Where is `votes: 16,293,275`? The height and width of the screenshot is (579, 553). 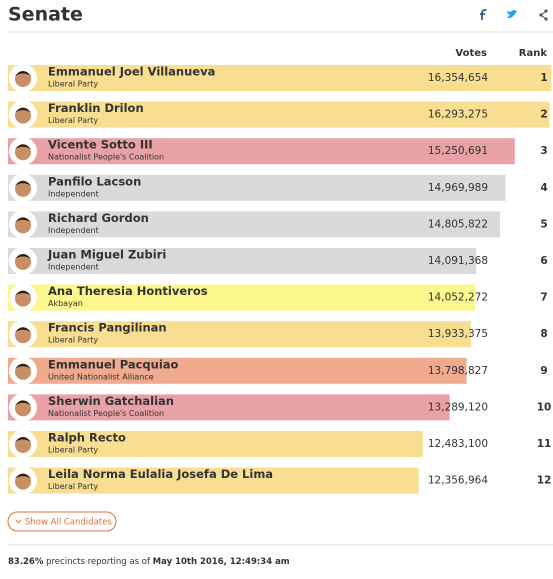
votes: 16,293,275 is located at coordinates (458, 115).